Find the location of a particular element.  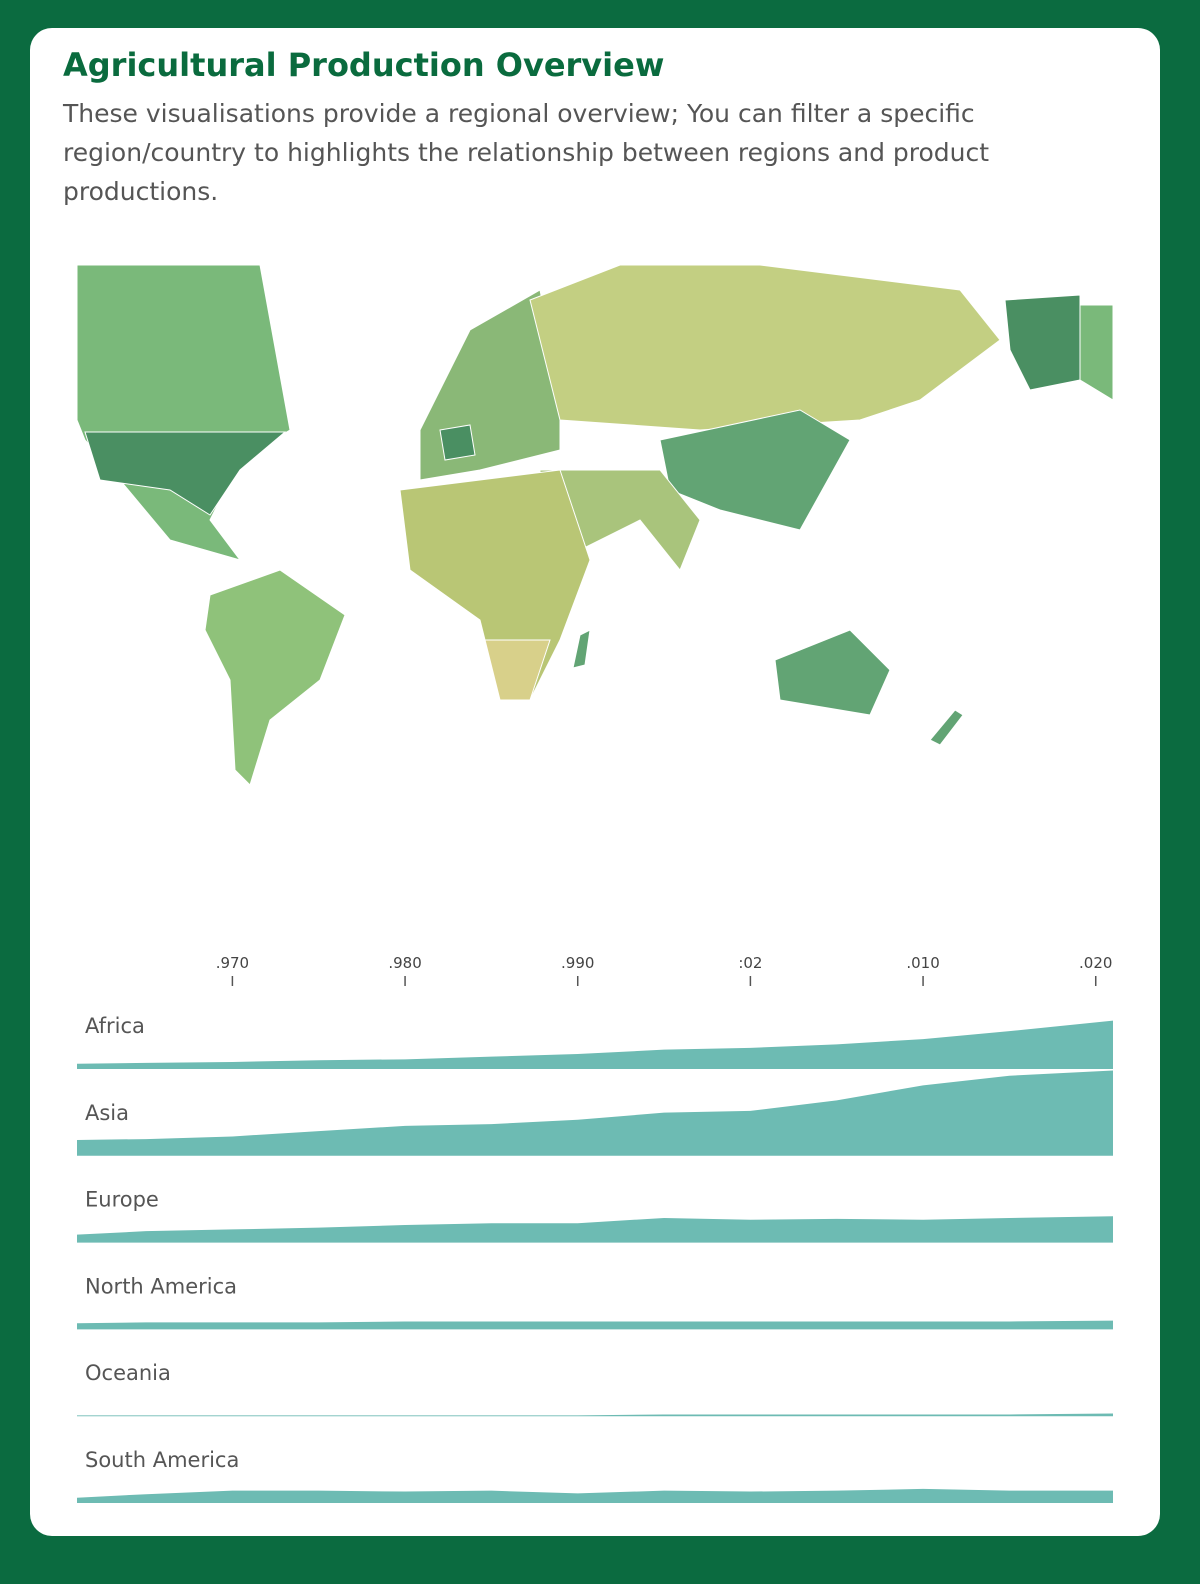

x-tick-label: :02 is located at coordinates (750, 963).